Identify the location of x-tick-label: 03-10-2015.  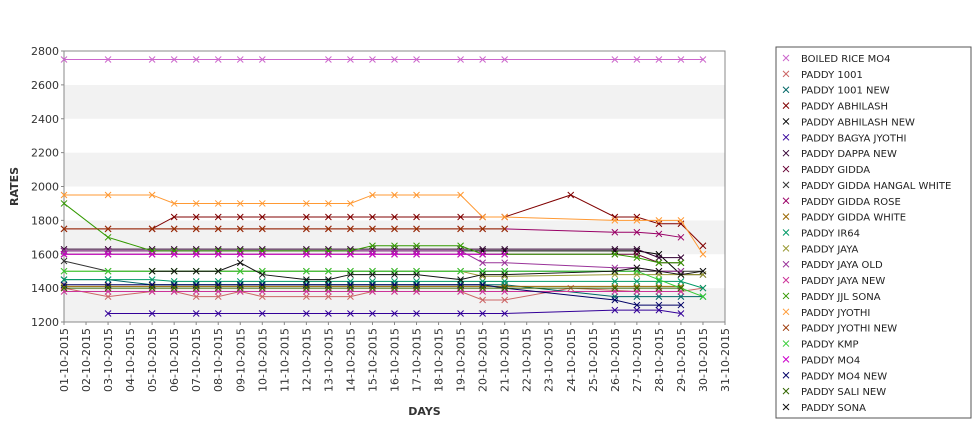
(108, 360).